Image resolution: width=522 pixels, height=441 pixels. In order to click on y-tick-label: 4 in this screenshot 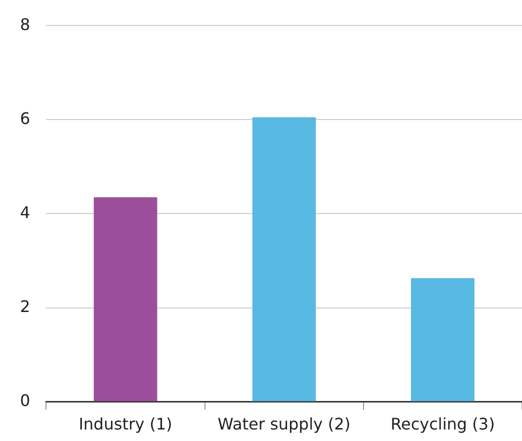, I will do `click(25, 212)`.